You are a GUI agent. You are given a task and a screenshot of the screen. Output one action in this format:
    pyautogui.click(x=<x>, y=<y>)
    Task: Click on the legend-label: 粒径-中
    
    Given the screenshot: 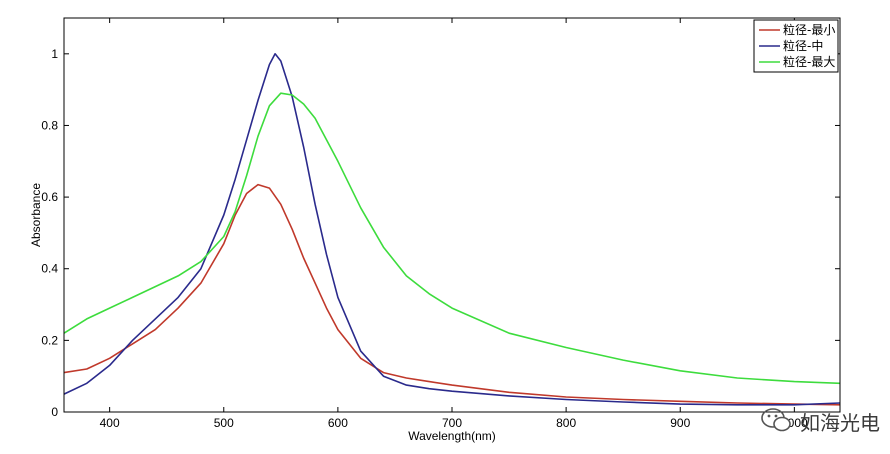 What is the action you would take?
    pyautogui.click(x=803, y=45)
    